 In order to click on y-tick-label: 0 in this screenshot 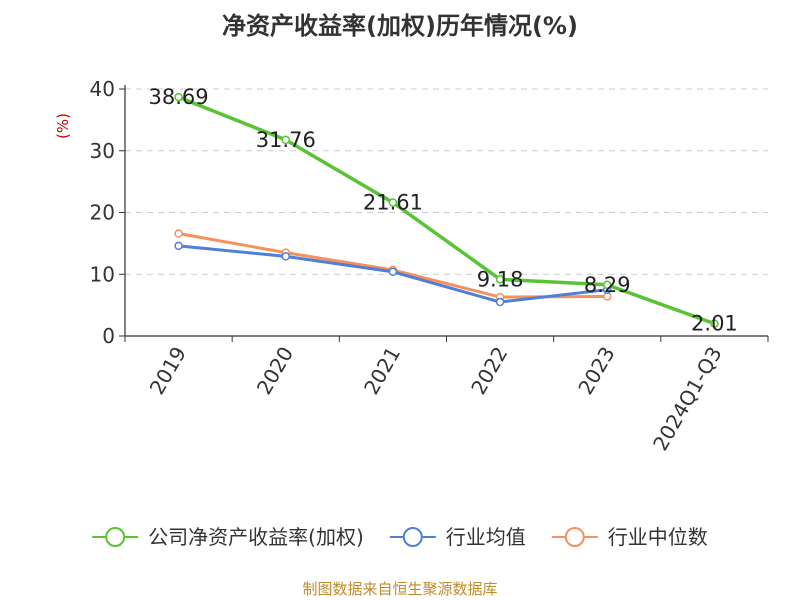, I will do `click(108, 336)`.